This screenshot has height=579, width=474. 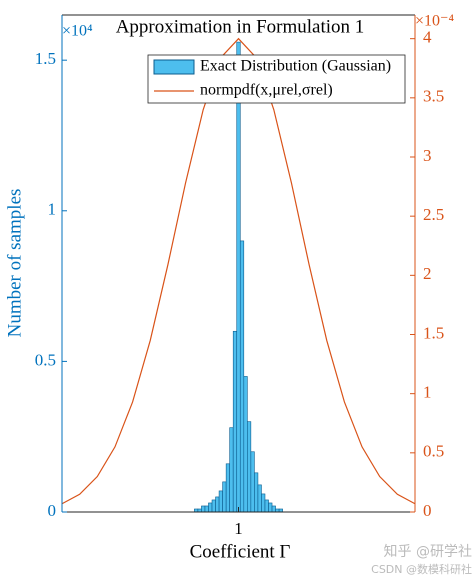 What do you see at coordinates (434, 21) in the screenshot?
I see `y2-exponent: ×10⁻⁴` at bounding box center [434, 21].